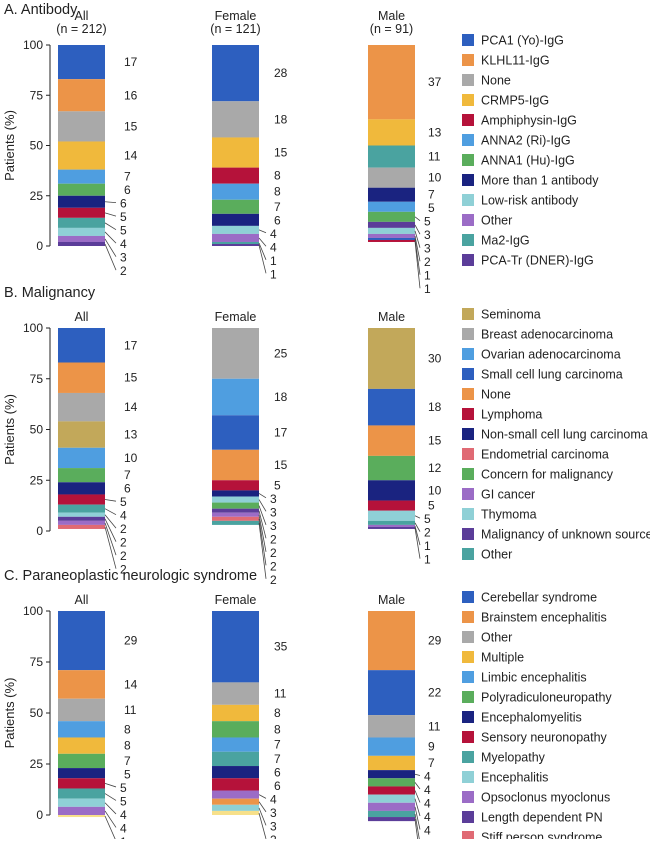 The height and width of the screenshot is (844, 650). I want to click on data-label: 16, so click(131, 95).